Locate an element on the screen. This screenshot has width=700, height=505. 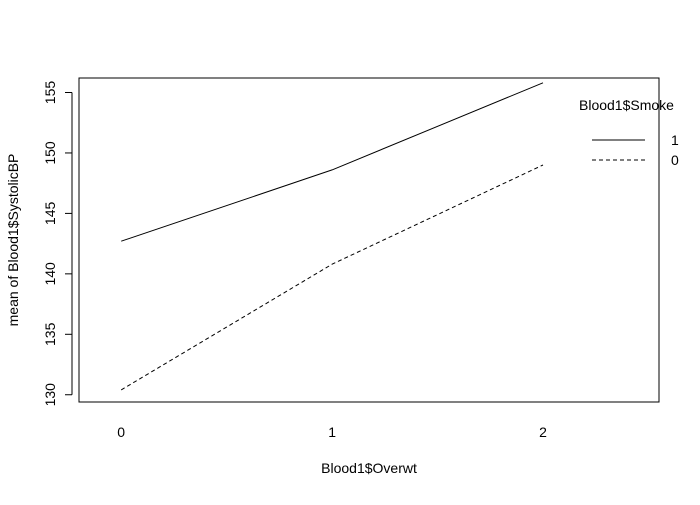
y-tick-label-145: 145 is located at coordinates (50, 214).